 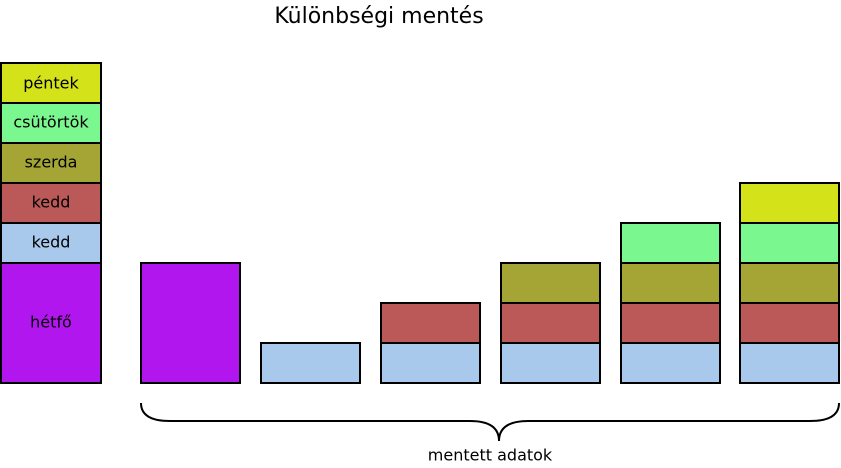 I want to click on legend-label: szerda, so click(x=51, y=162).